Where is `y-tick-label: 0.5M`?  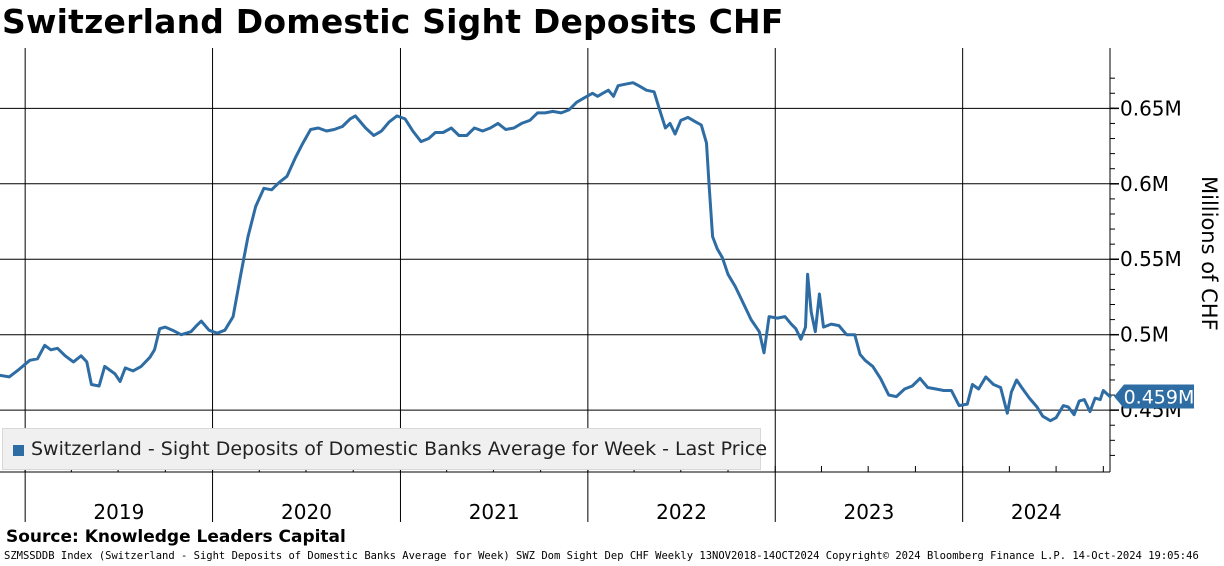 y-tick-label: 0.5M is located at coordinates (1144, 335).